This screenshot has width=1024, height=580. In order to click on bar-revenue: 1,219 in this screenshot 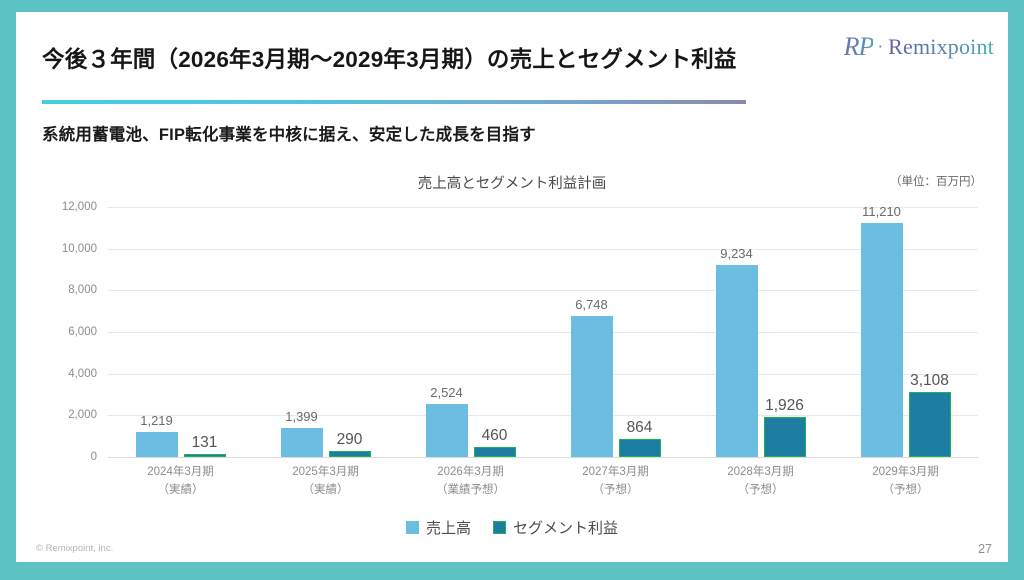, I will do `click(156, 435)`.